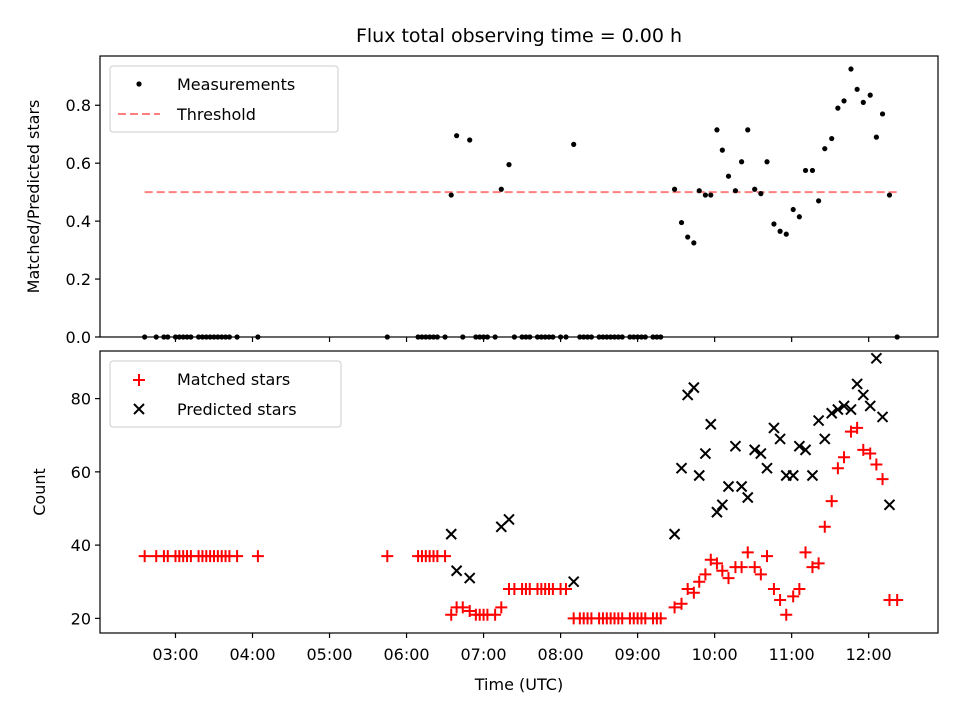 Image resolution: width=960 pixels, height=720 pixels. I want to click on x-tick-label-9: 12:00, so click(869, 654).